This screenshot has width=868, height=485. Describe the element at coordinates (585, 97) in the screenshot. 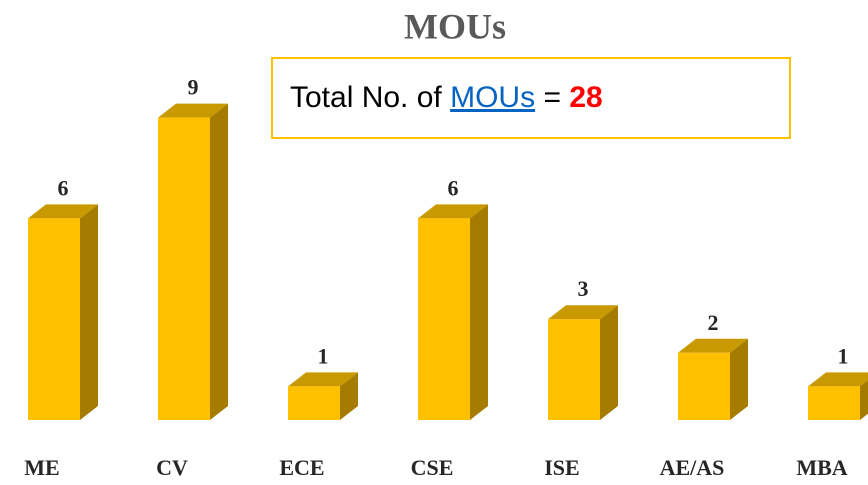

I see `annotation-total: 28` at that location.